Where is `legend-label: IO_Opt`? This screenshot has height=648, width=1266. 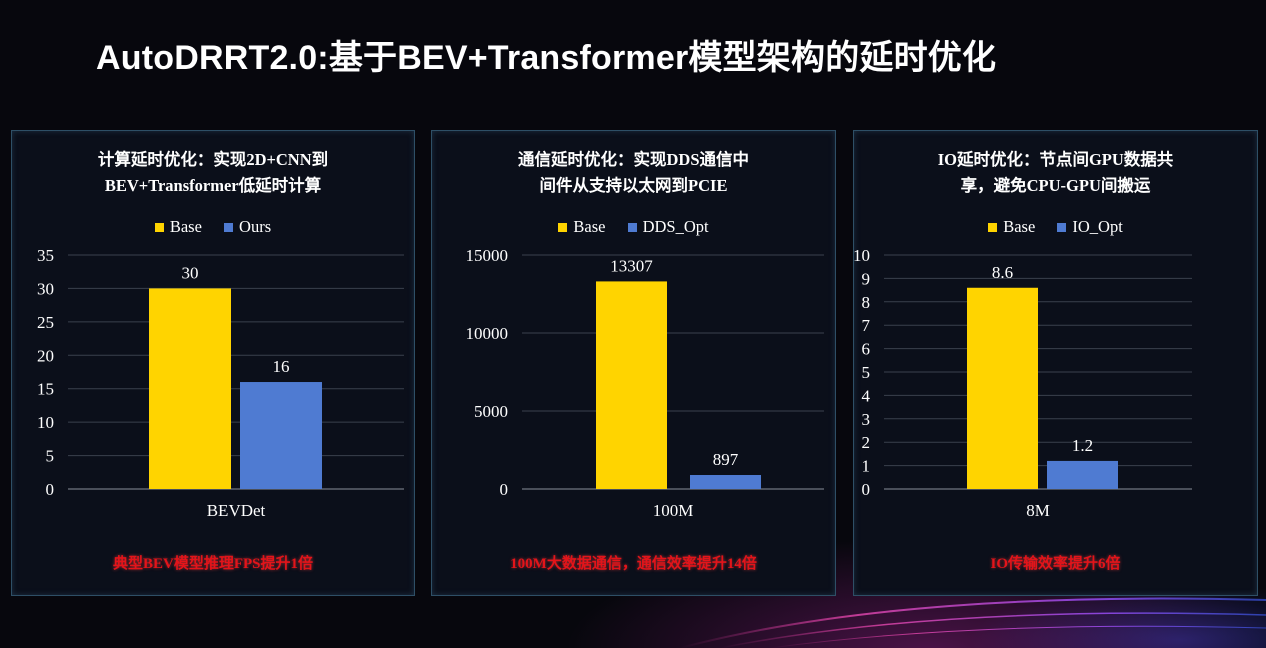 legend-label: IO_Opt is located at coordinates (1097, 226).